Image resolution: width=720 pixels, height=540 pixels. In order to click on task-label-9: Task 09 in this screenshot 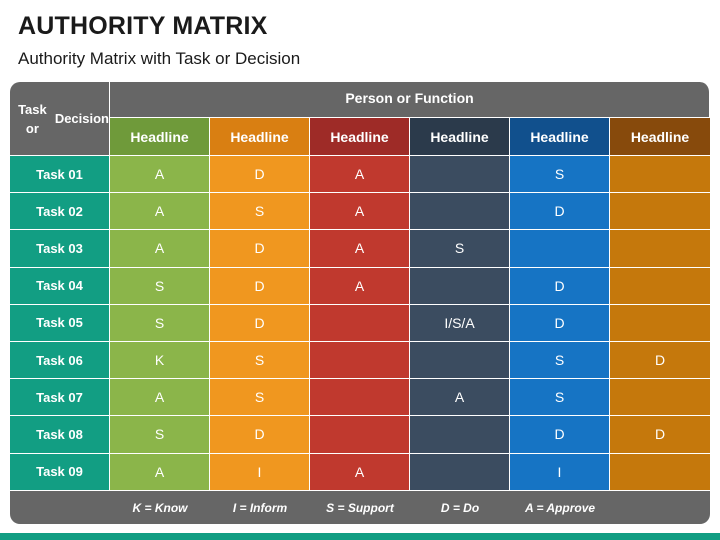, I will do `click(60, 472)`.